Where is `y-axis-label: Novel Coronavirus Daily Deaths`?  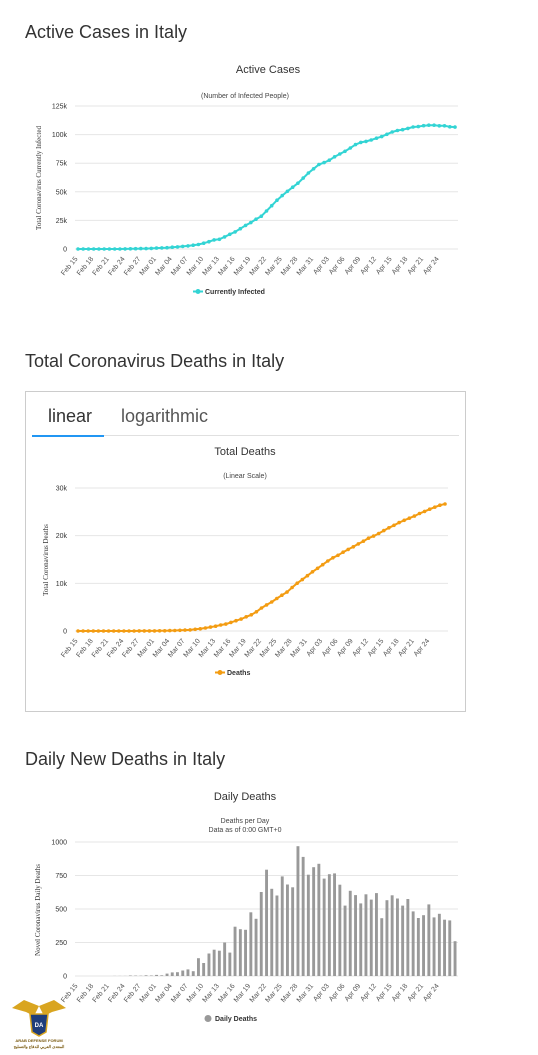
y-axis-label: Novel Coronavirus Daily Deaths is located at coordinates (38, 910).